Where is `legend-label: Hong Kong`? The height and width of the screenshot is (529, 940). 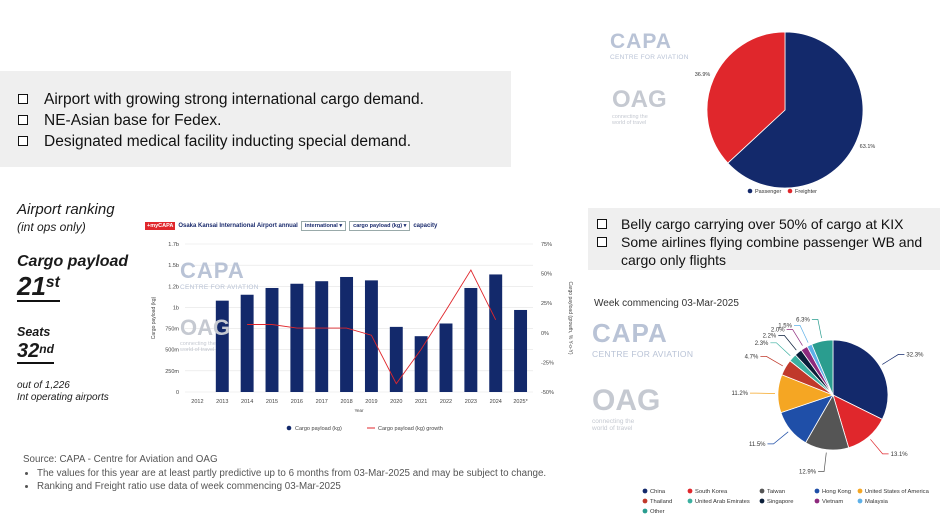
legend-label: Hong Kong is located at coordinates (836, 492).